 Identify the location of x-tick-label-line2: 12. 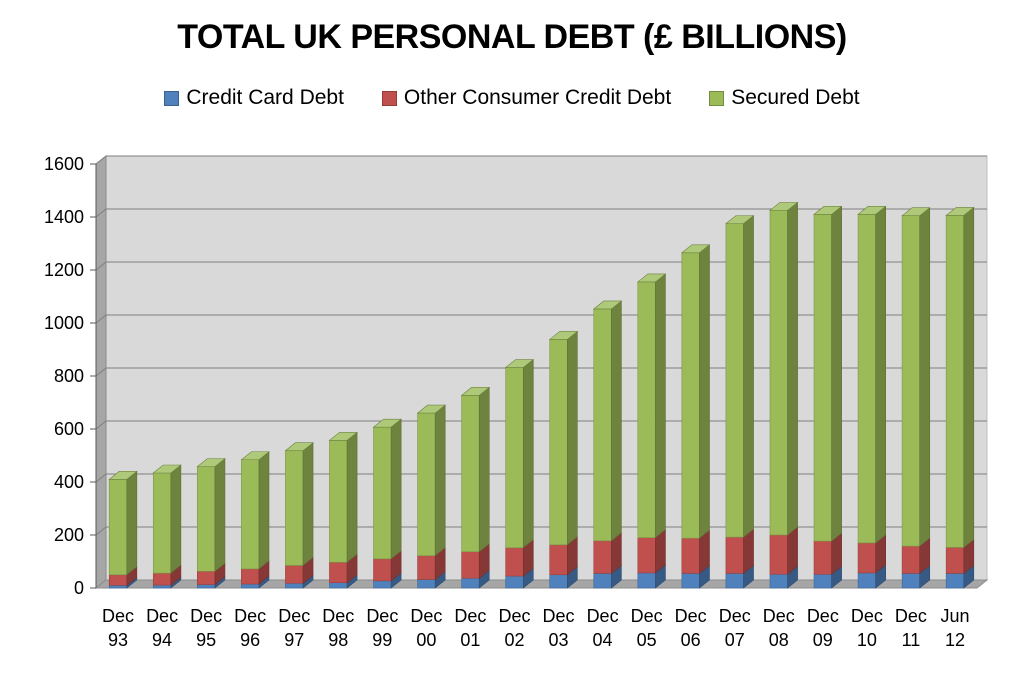
(955, 640).